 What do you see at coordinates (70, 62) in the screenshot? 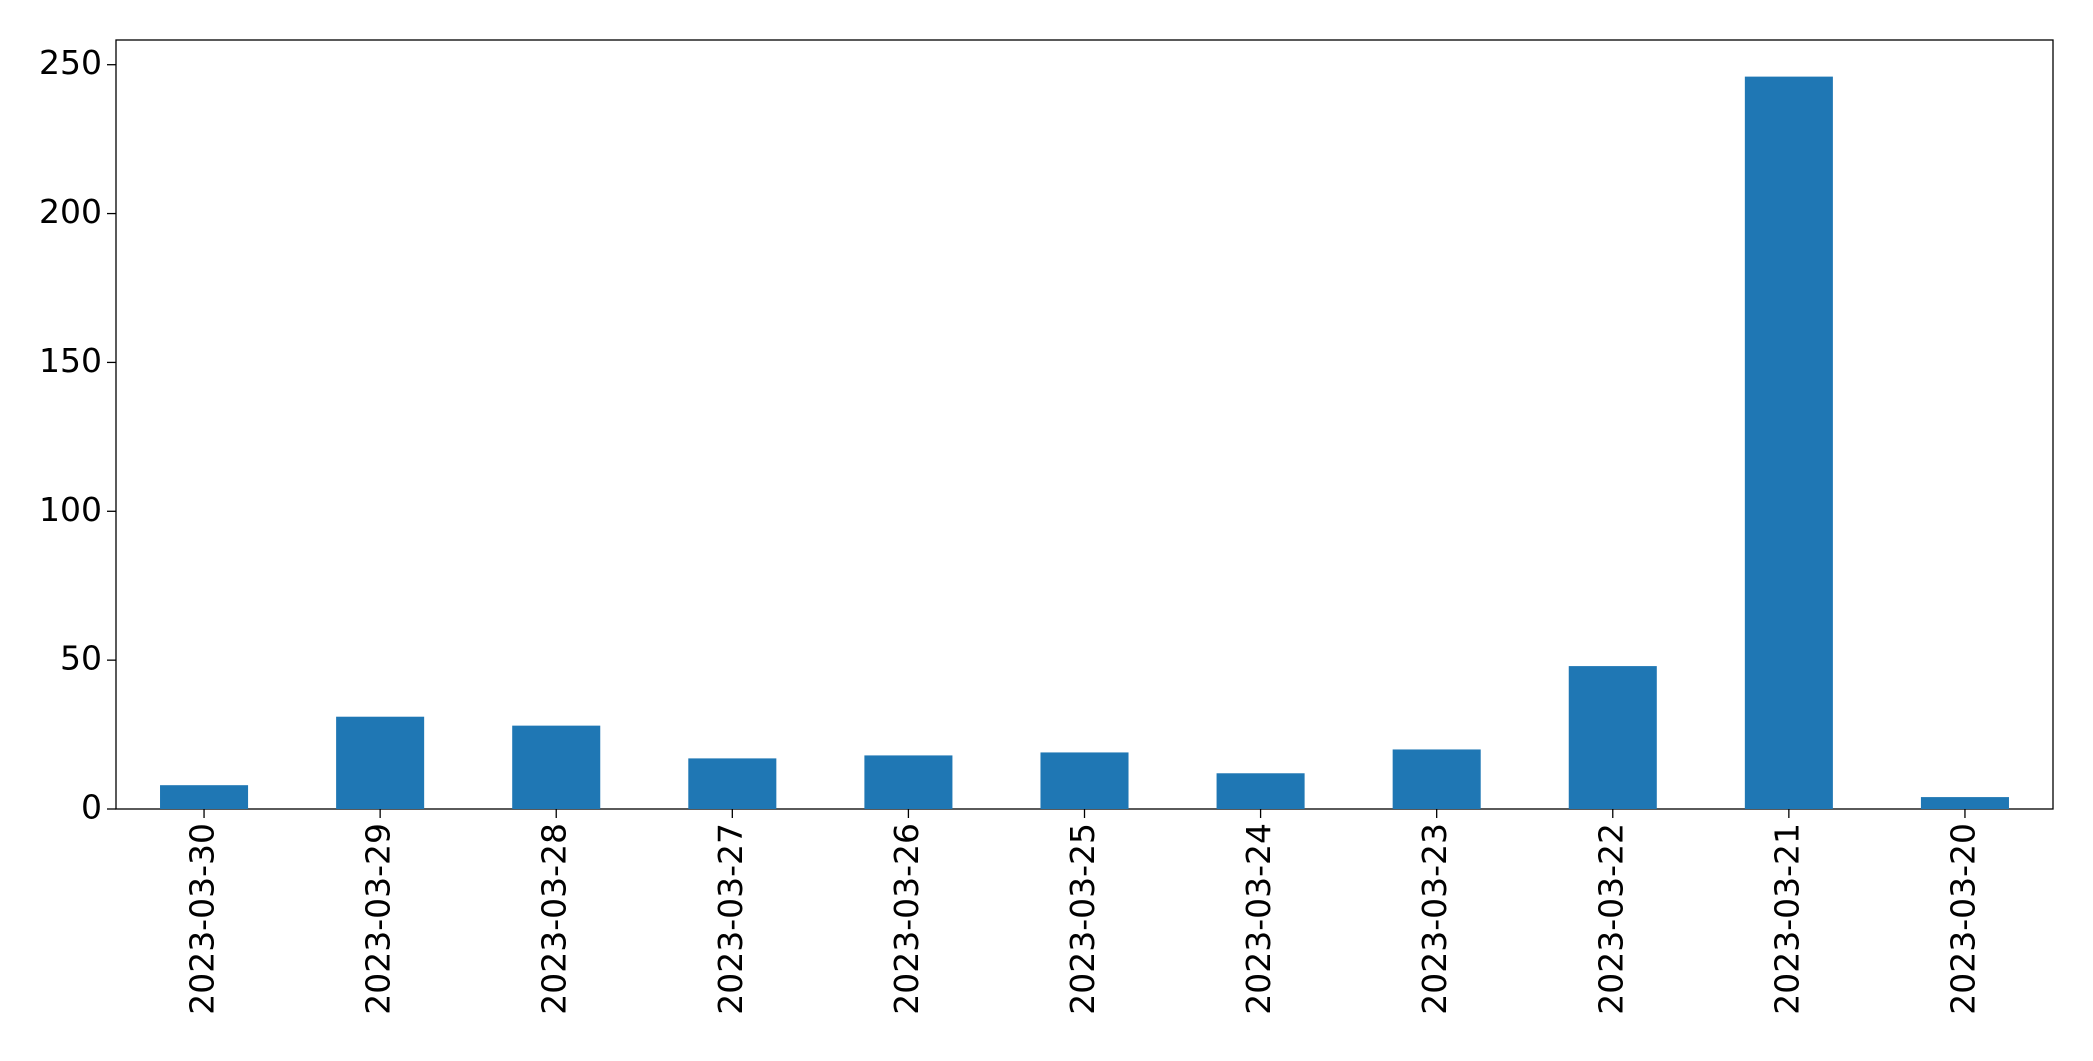
I see `y-tick-label: 250` at bounding box center [70, 62].